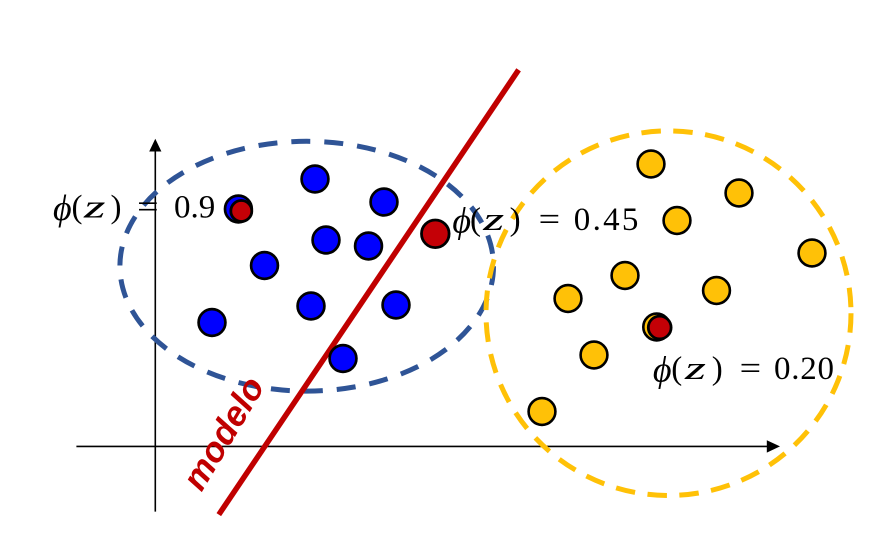 Image resolution: width=895 pixels, height=553 pixels. Describe the element at coordinates (804, 369) in the screenshot. I see `svg-text: 0.20` at that location.